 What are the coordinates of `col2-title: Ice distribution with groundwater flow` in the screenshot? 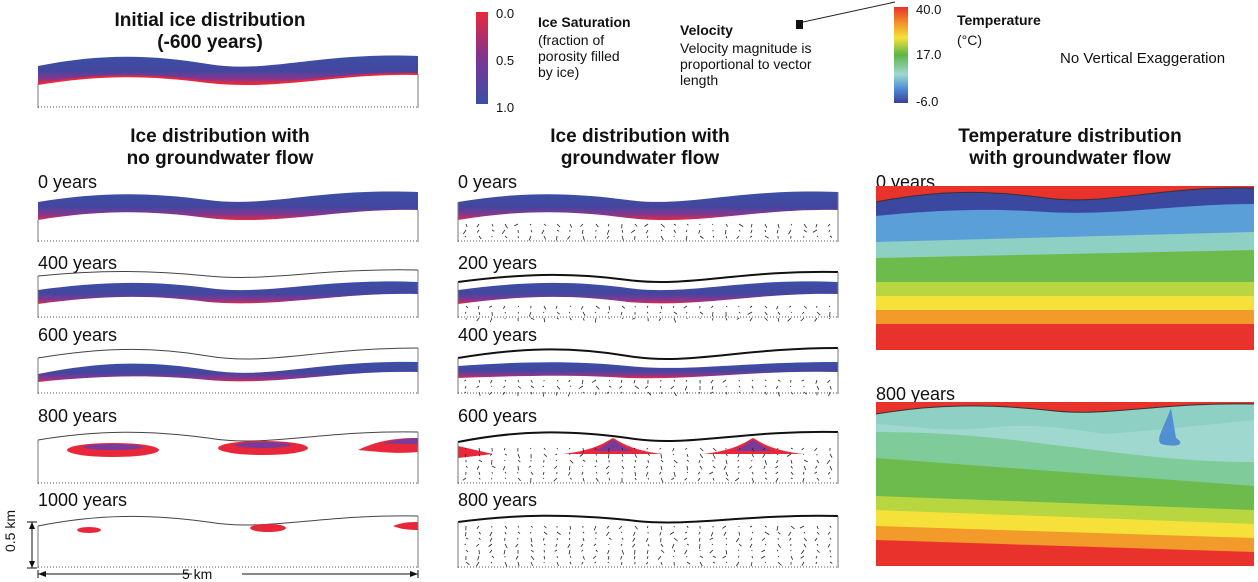 It's located at (640, 148).